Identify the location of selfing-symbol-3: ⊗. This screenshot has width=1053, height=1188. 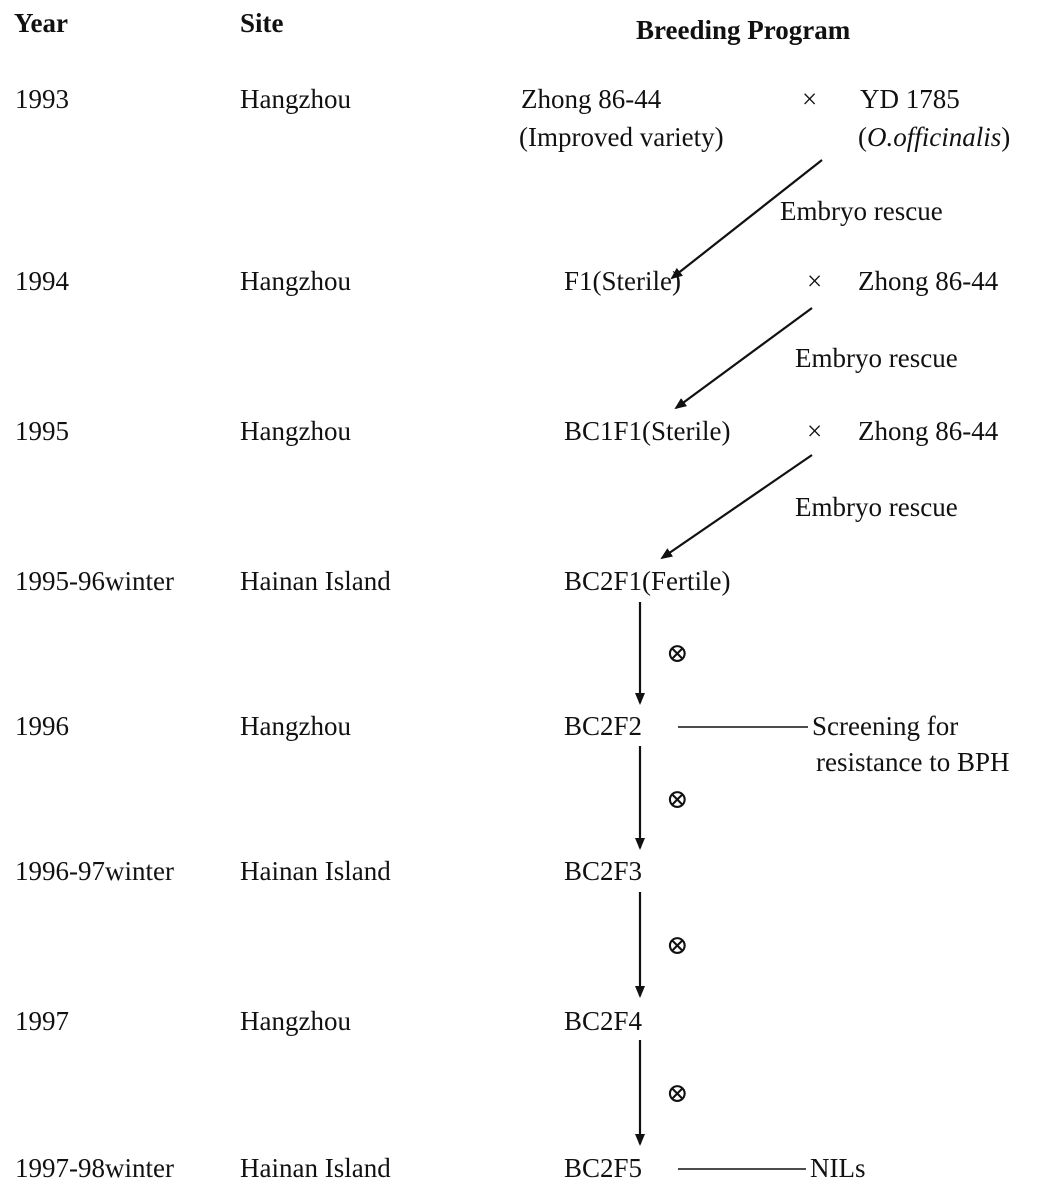
(677, 945).